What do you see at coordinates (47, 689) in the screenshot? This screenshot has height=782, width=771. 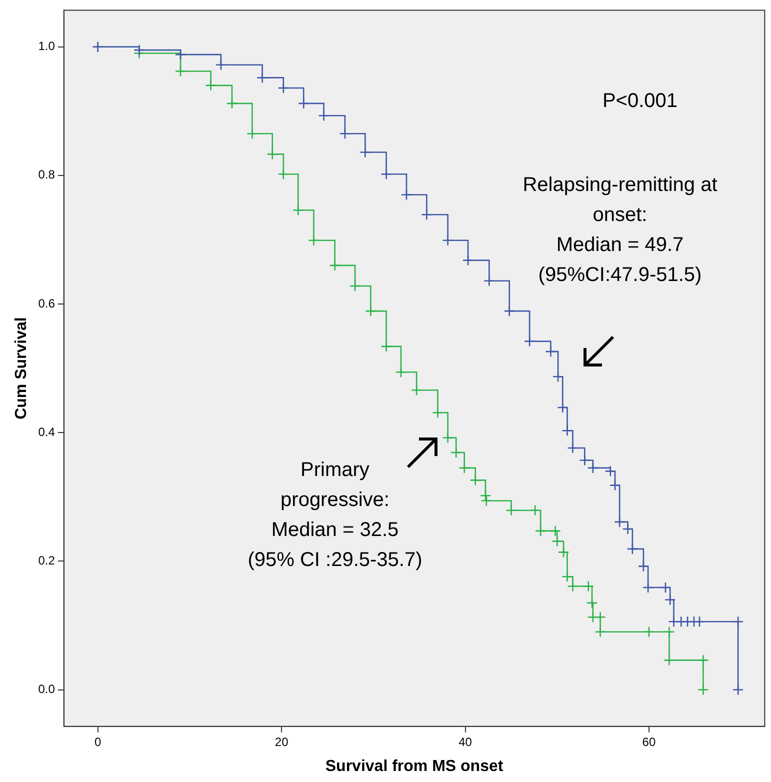 I see `y-tick-label: 0.0` at bounding box center [47, 689].